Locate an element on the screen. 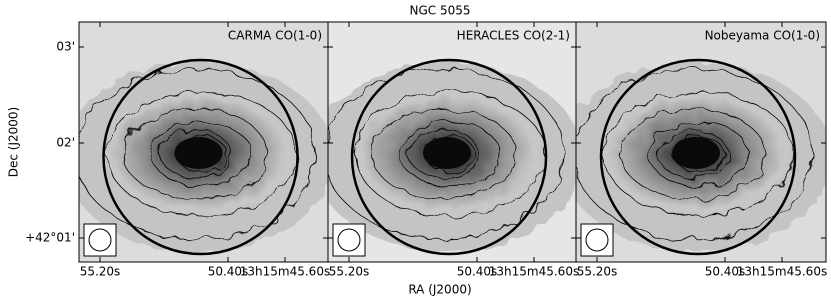 This screenshot has height=301, width=831. y-tick-label: +42°01' is located at coordinates (50, 238).